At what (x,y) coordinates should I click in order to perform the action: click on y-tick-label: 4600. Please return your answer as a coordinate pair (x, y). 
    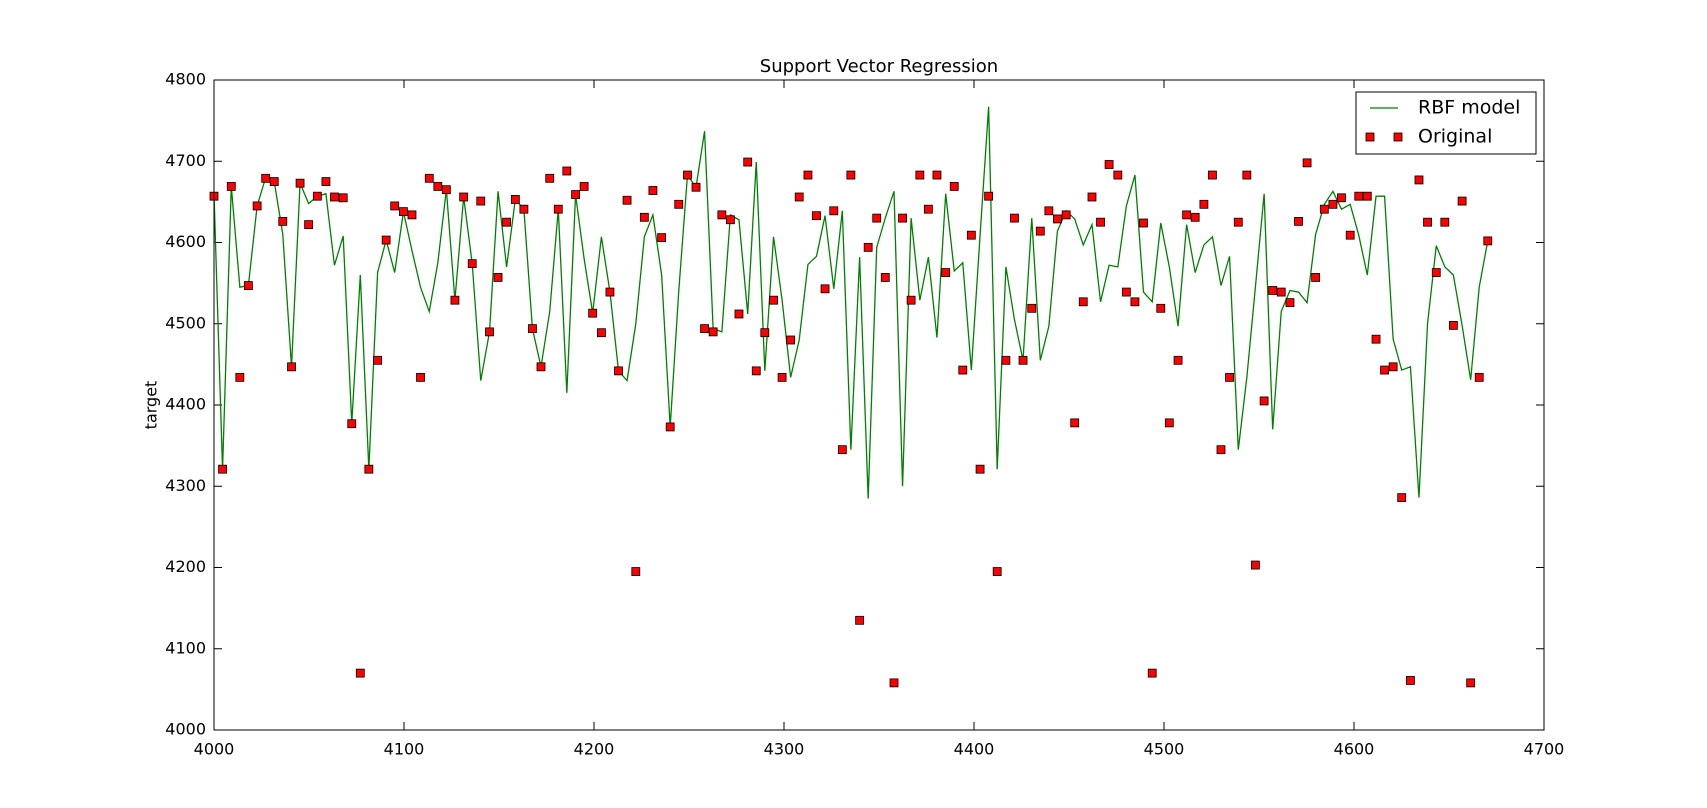
    Looking at the image, I should click on (185, 241).